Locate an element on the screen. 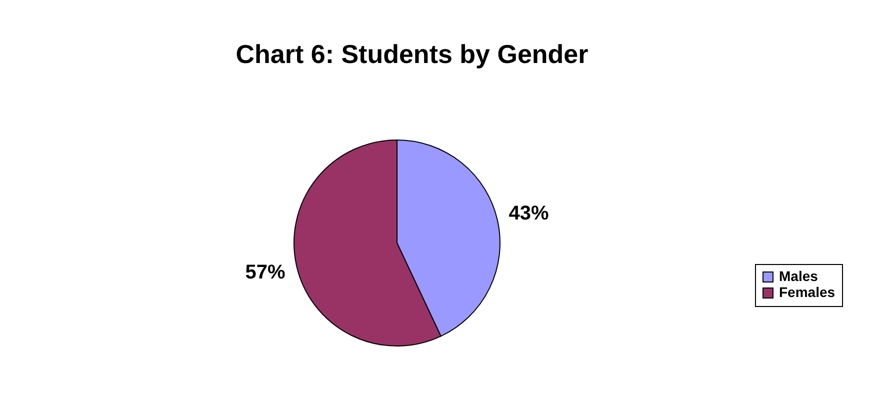  legend-label: Females is located at coordinates (807, 292).